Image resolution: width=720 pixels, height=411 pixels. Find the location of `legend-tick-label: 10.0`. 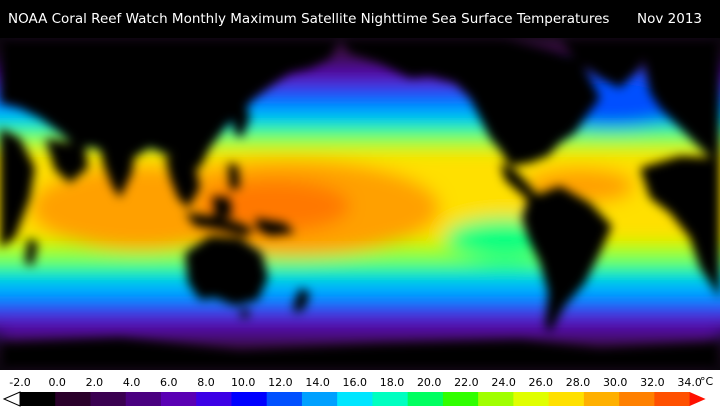

legend-tick-label: 10.0 is located at coordinates (243, 382).